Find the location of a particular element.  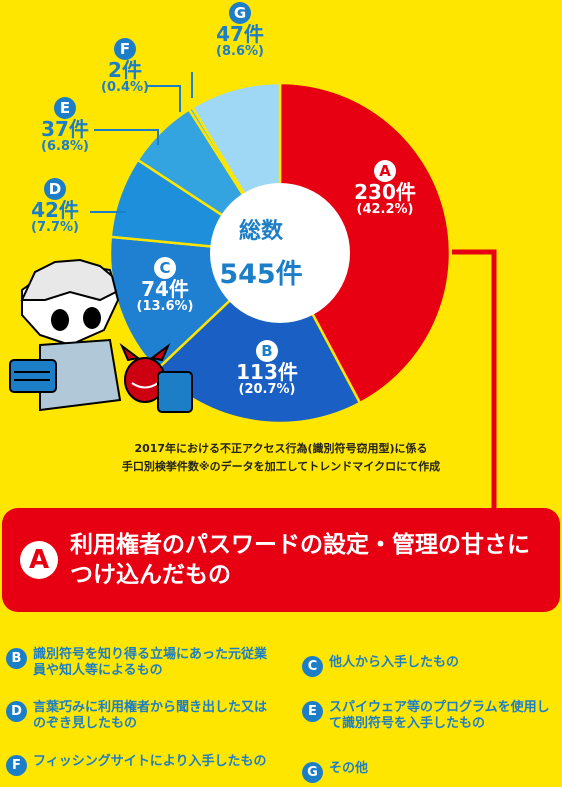

slice-pct-a: (42.2%) is located at coordinates (385, 209).